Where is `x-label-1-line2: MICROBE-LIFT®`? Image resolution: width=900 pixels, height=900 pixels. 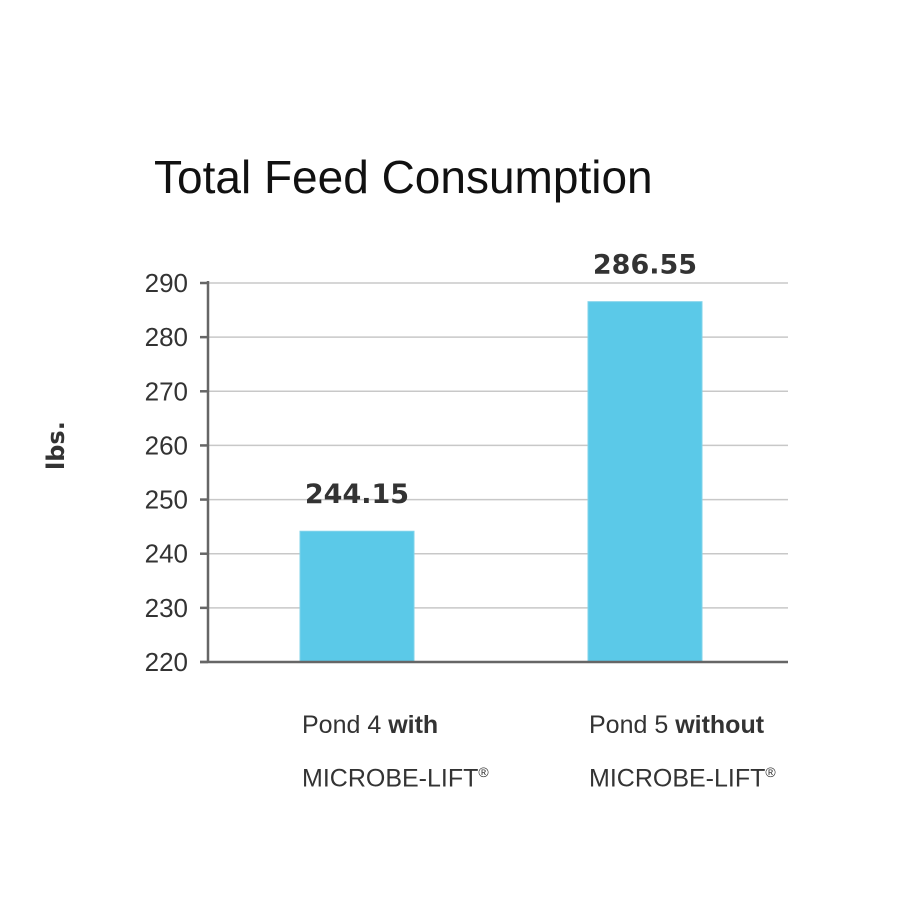 x-label-1-line2: MICROBE-LIFT® is located at coordinates (682, 778).